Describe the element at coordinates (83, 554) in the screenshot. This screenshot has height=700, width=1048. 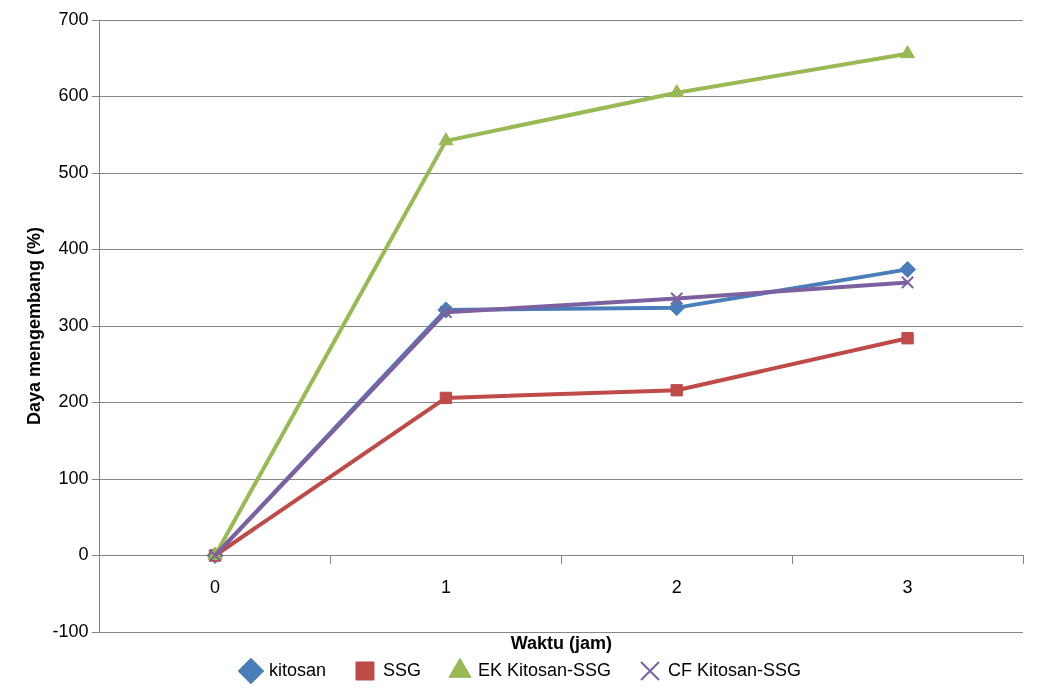
I see `y-tick-label: 0` at that location.